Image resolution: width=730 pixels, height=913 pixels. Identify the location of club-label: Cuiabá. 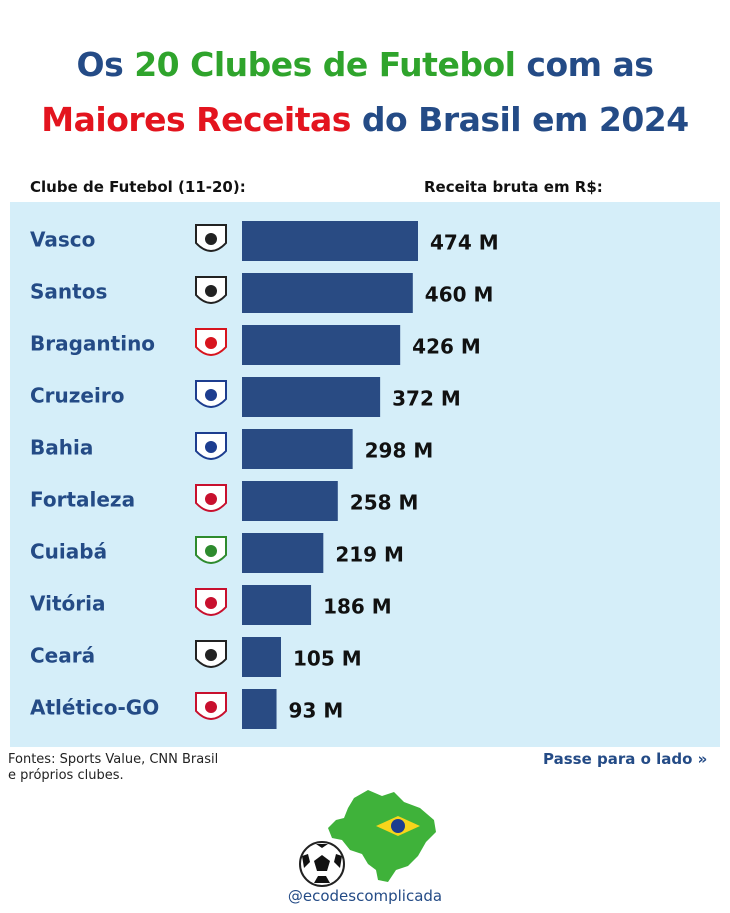
(68, 552).